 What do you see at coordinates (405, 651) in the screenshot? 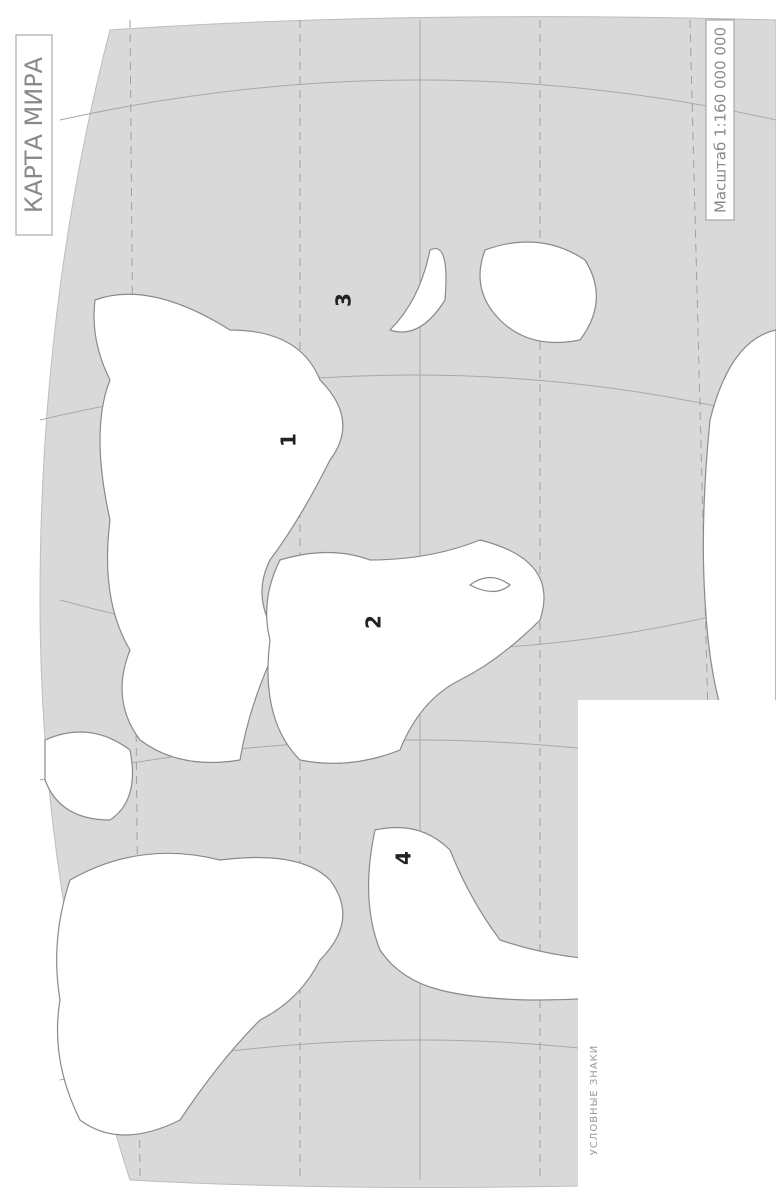
I see `africa` at bounding box center [405, 651].